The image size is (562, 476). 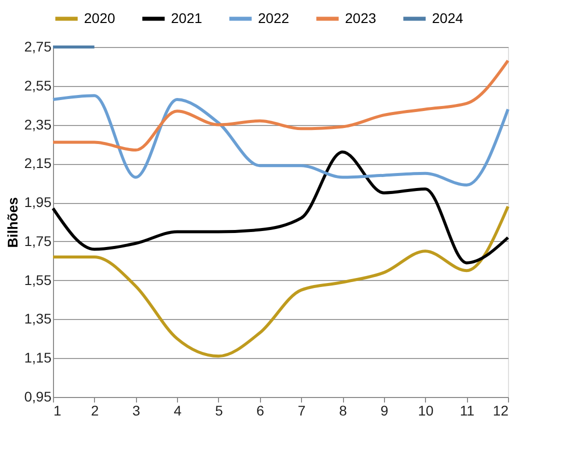 I want to click on x-tick-label: 9, so click(x=384, y=410).